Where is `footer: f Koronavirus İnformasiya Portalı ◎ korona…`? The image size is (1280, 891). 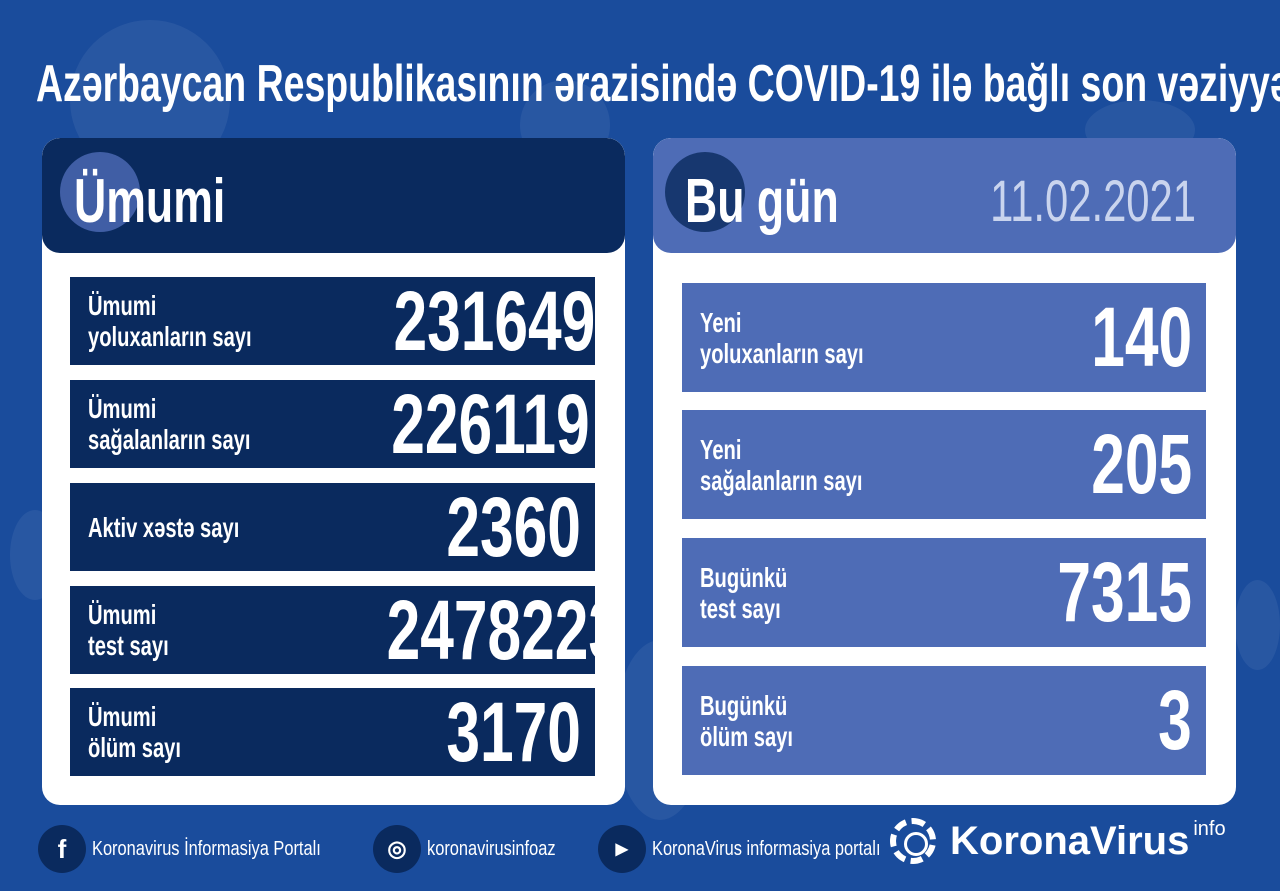
footer: f Koronavirus İnformasiya Portalı ◎ korona… is located at coordinates (638, 849).